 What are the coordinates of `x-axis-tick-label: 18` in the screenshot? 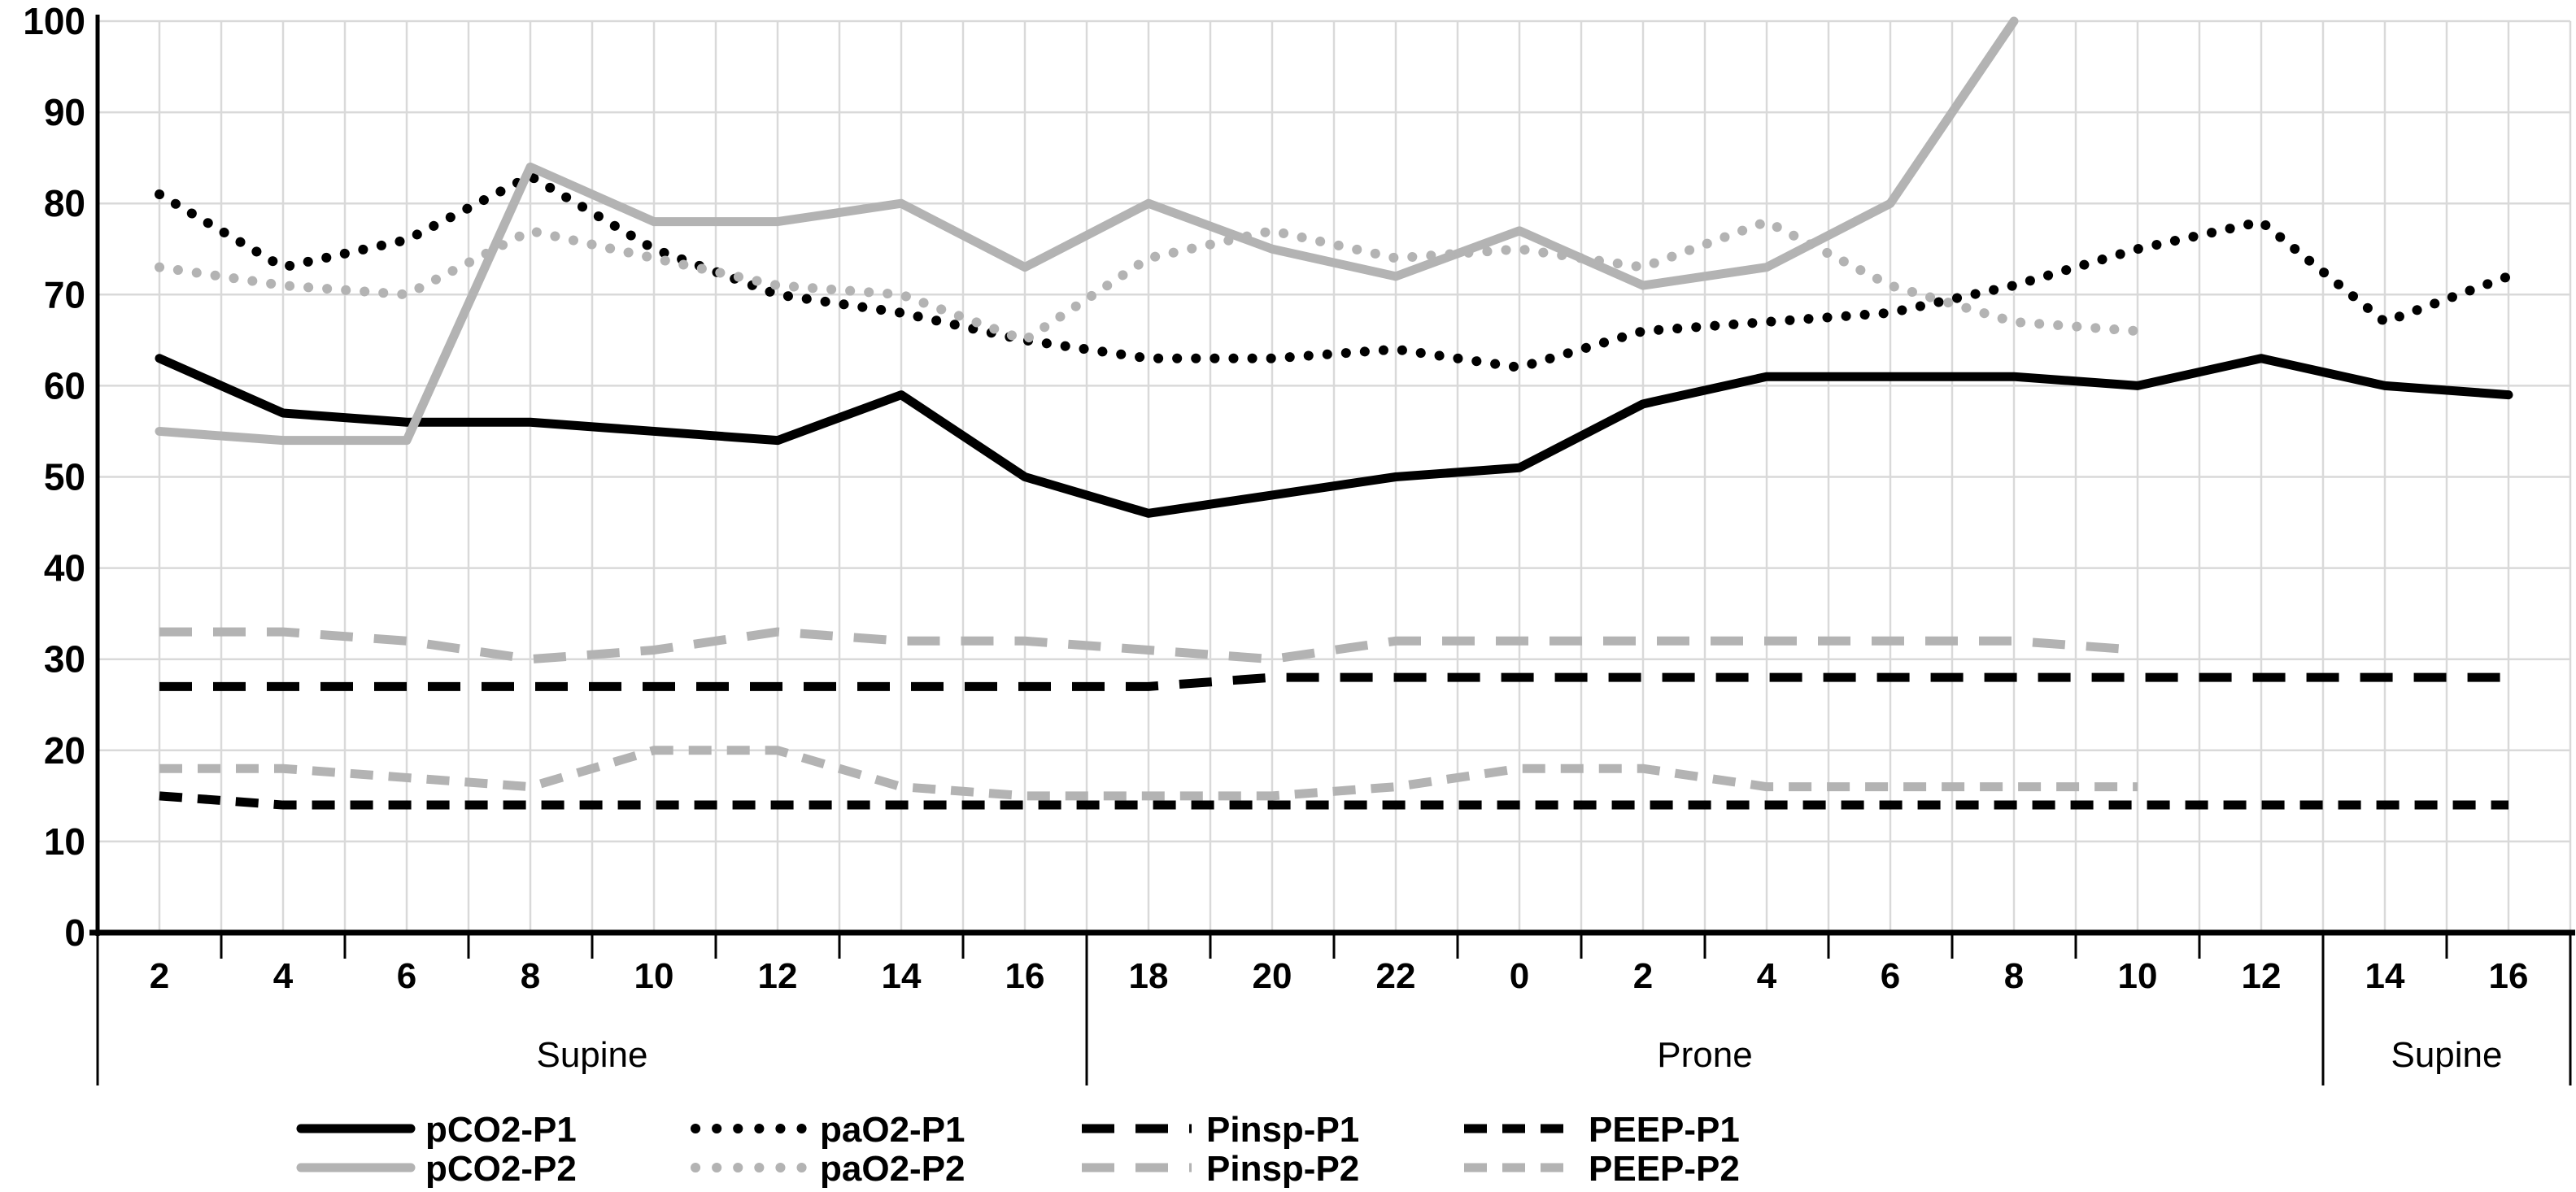 It's located at (1149, 976).